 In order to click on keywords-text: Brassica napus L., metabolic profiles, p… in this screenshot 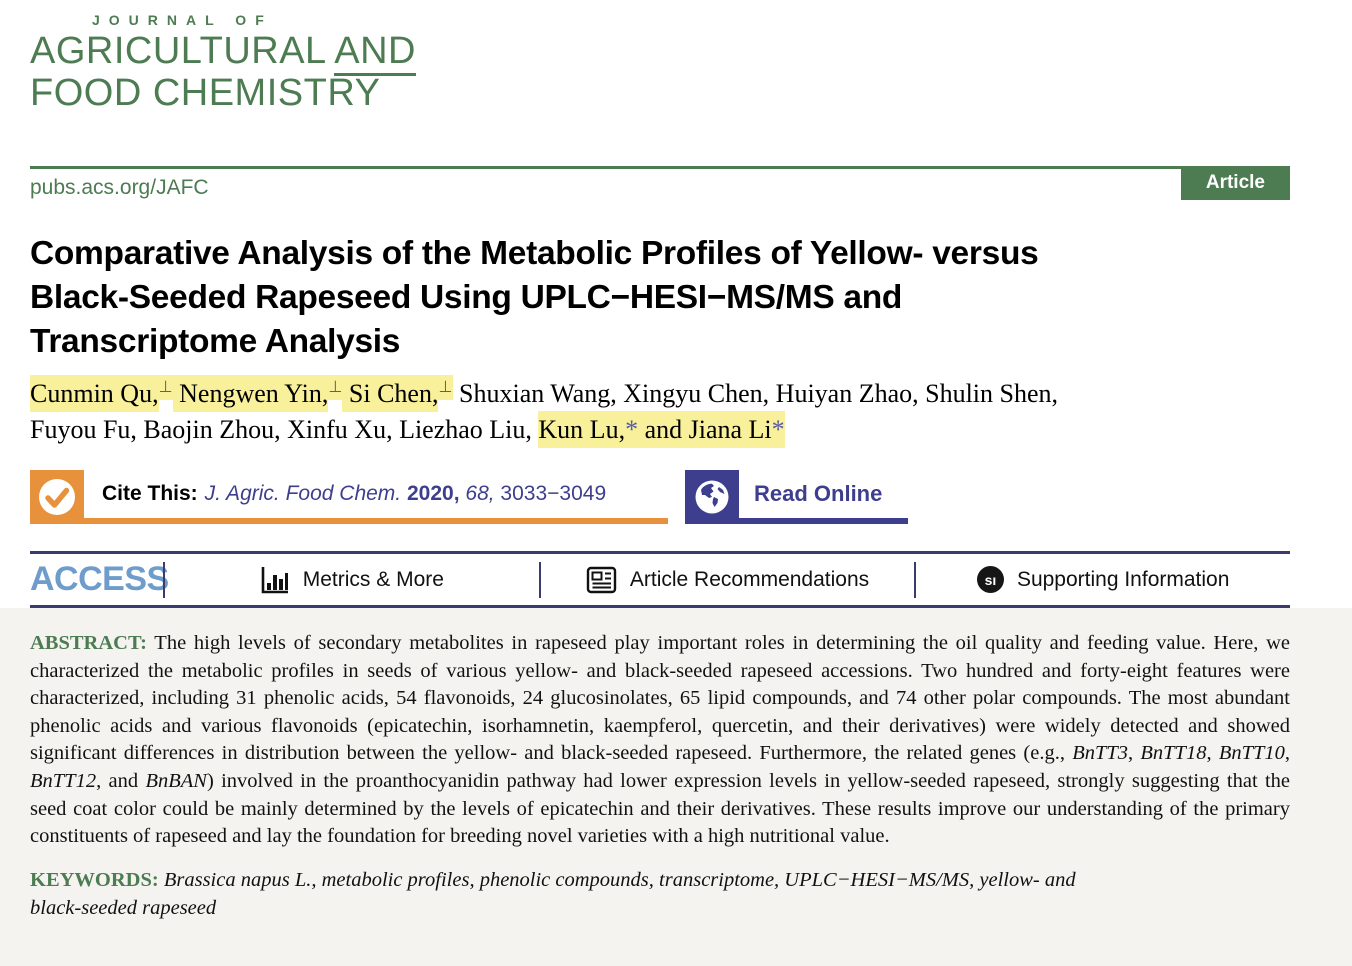, I will do `click(553, 893)`.